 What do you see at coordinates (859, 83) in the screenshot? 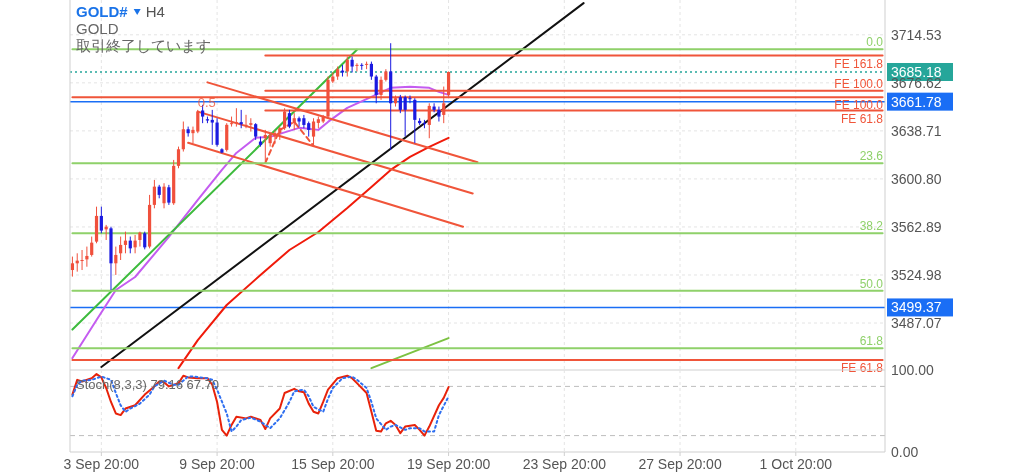
I see `series-label: FE 100.0` at bounding box center [859, 83].